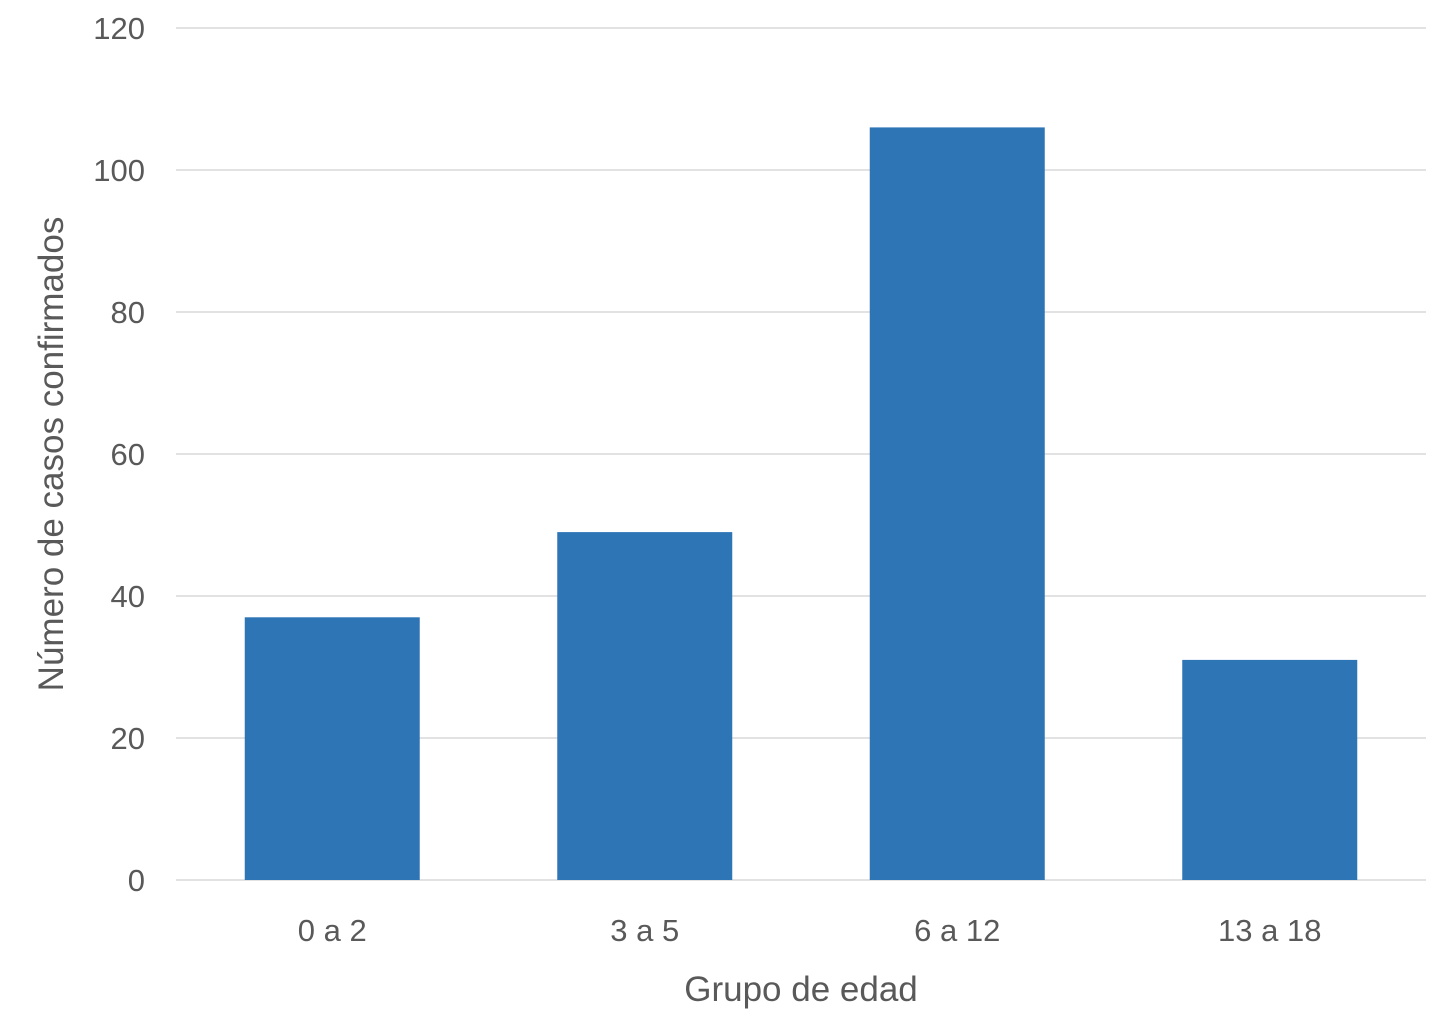 This screenshot has height=1010, width=1441. Describe the element at coordinates (801, 989) in the screenshot. I see `x-axis-title: Grupo de edad` at that location.